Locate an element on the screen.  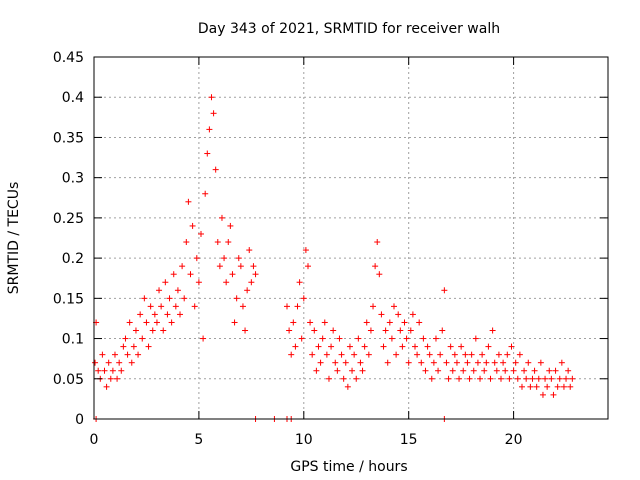
x-tick-label: 0 is located at coordinates (94, 440).